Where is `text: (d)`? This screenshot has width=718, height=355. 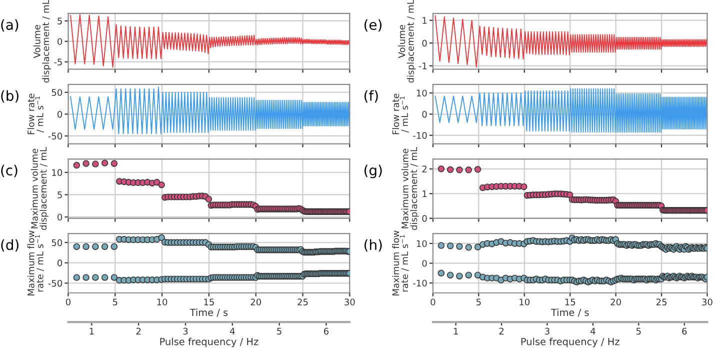
text: (d) is located at coordinates (9, 245).